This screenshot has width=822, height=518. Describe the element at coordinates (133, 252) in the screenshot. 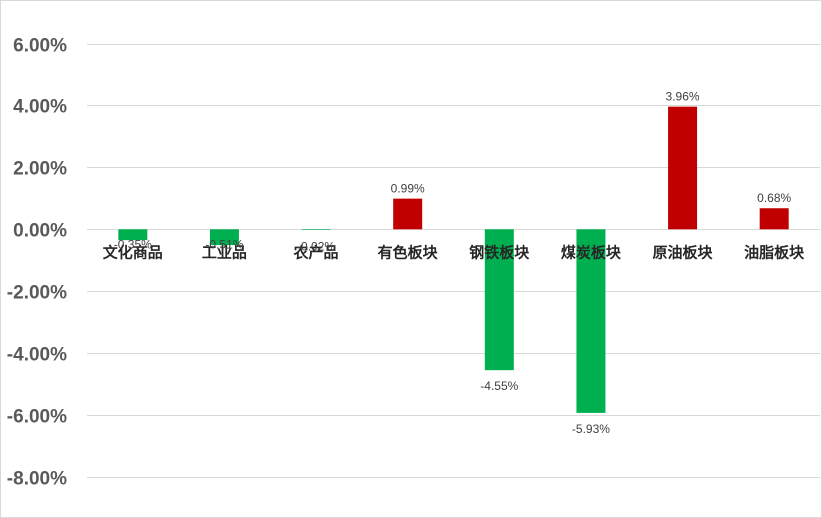

I see `x-category-label: 文化商品` at that location.